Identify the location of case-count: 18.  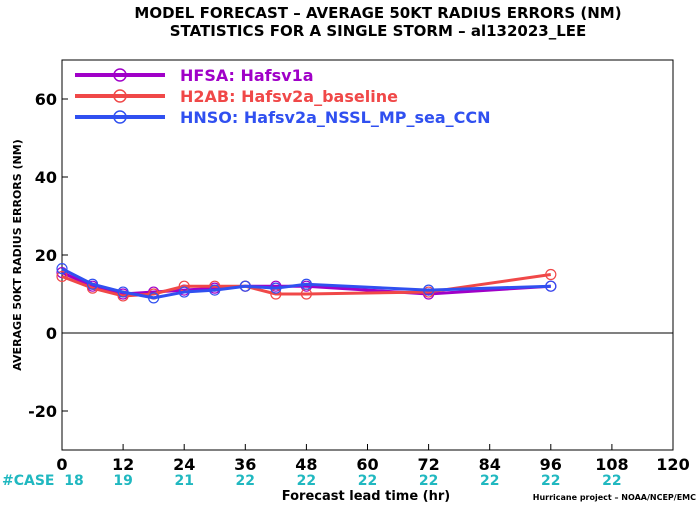
(73, 481).